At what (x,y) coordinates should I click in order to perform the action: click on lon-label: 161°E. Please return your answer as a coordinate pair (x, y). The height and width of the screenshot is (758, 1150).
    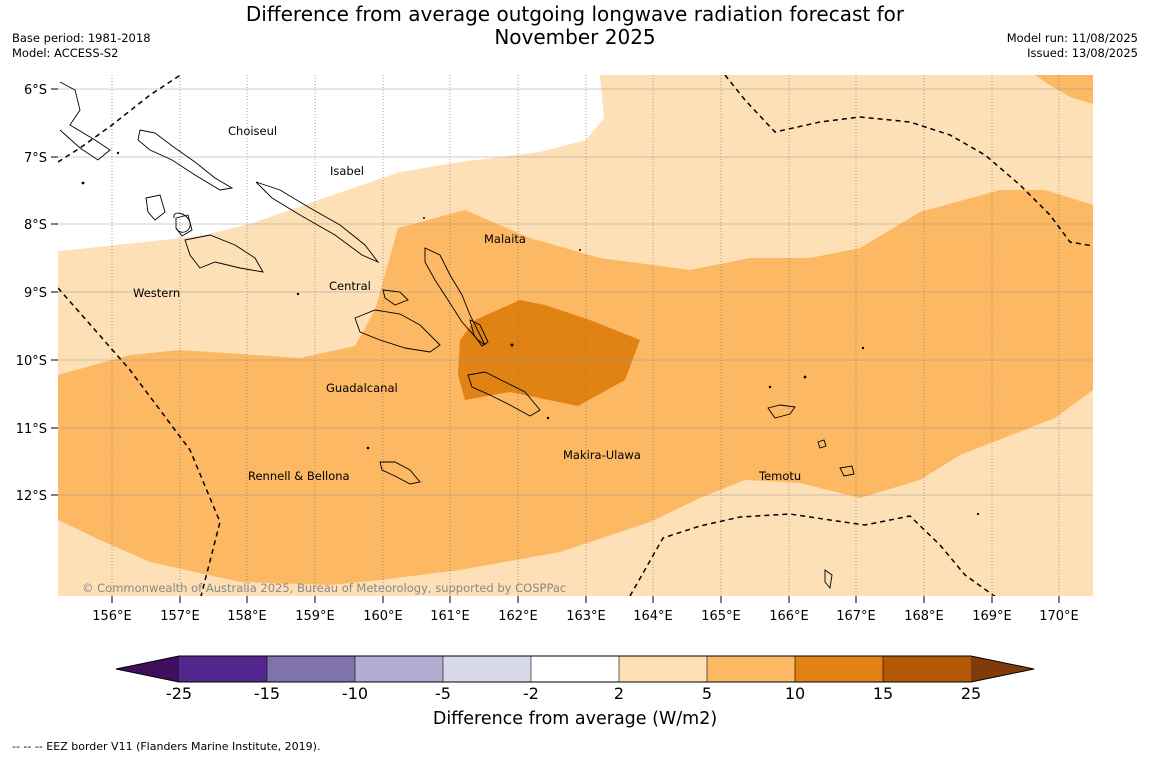
    Looking at the image, I should click on (450, 616).